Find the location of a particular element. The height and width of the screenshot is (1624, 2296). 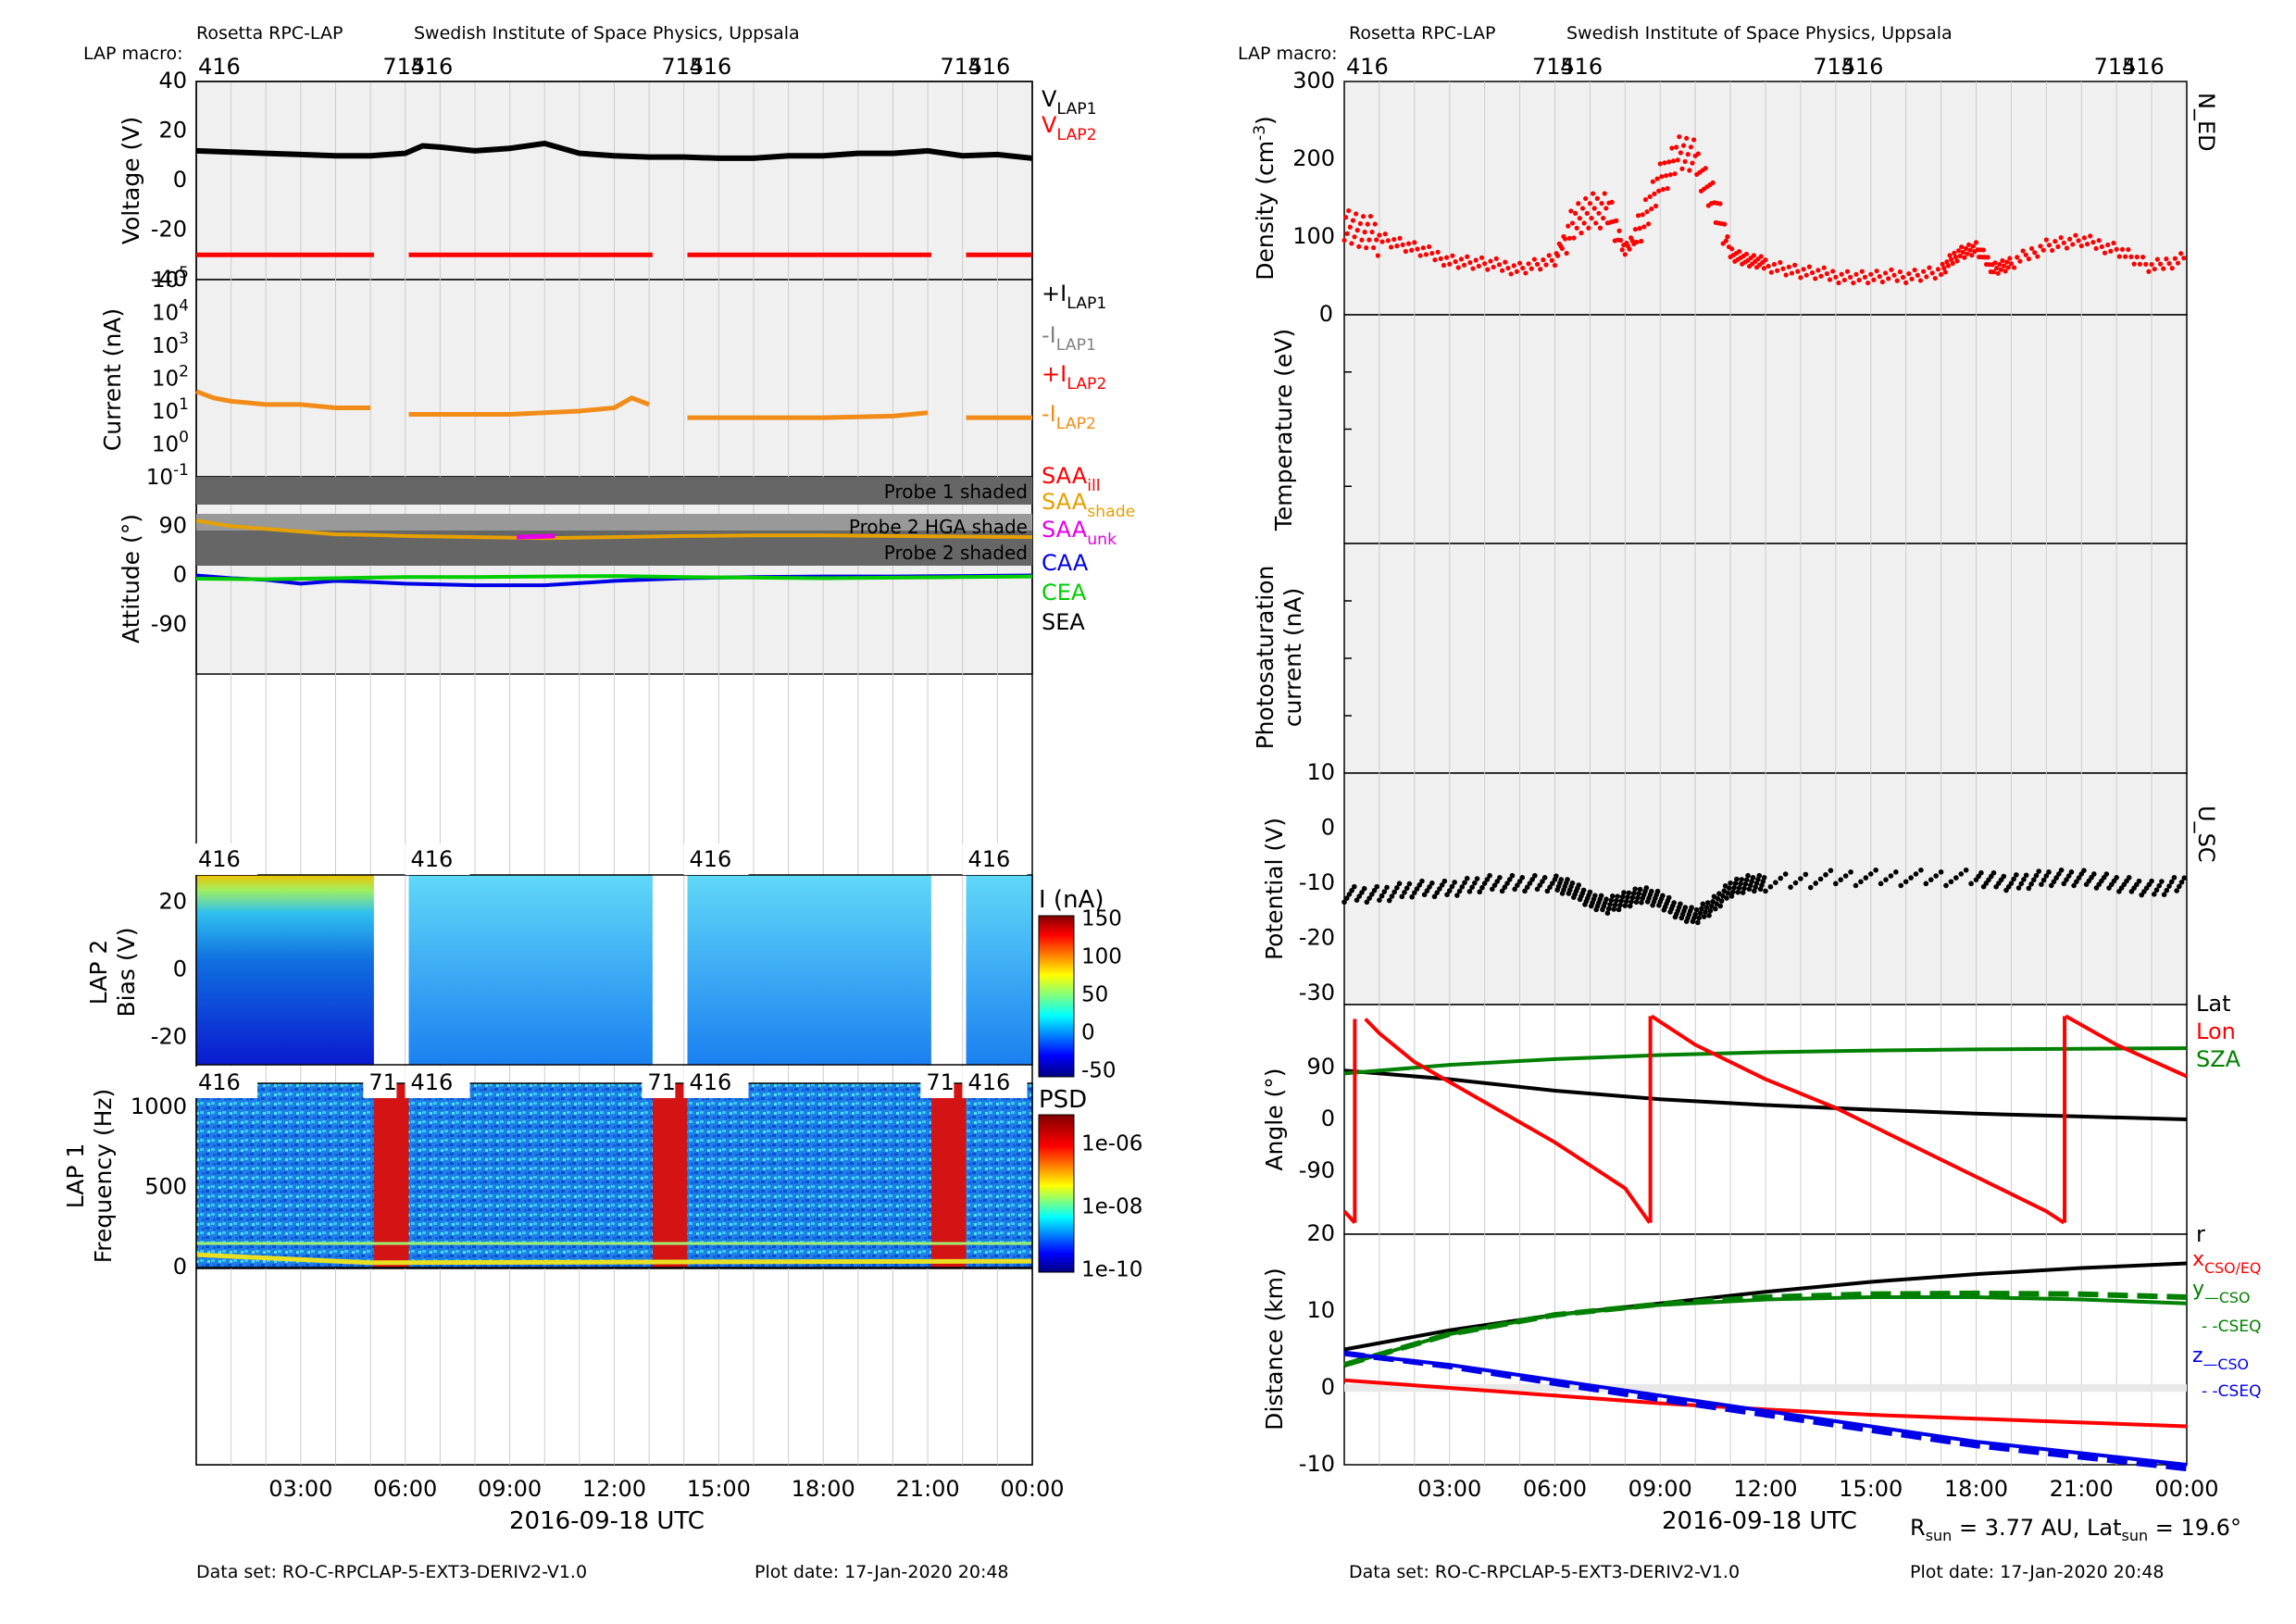

psd-ylabel-1: LAP 1 is located at coordinates (75, 1176).